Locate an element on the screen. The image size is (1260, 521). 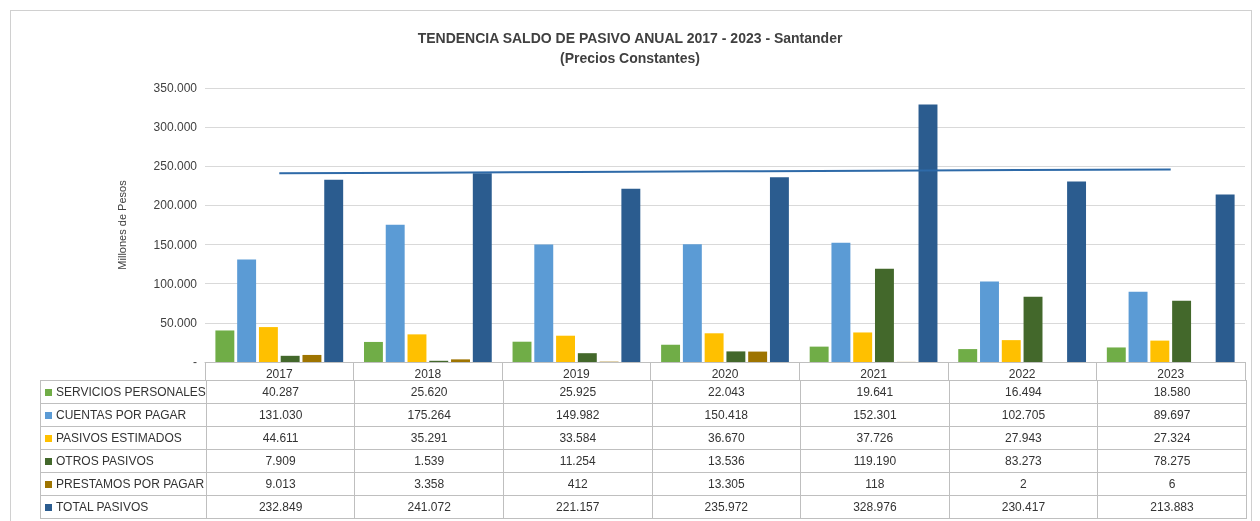
data-label: 27.943 is located at coordinates (1023, 438).